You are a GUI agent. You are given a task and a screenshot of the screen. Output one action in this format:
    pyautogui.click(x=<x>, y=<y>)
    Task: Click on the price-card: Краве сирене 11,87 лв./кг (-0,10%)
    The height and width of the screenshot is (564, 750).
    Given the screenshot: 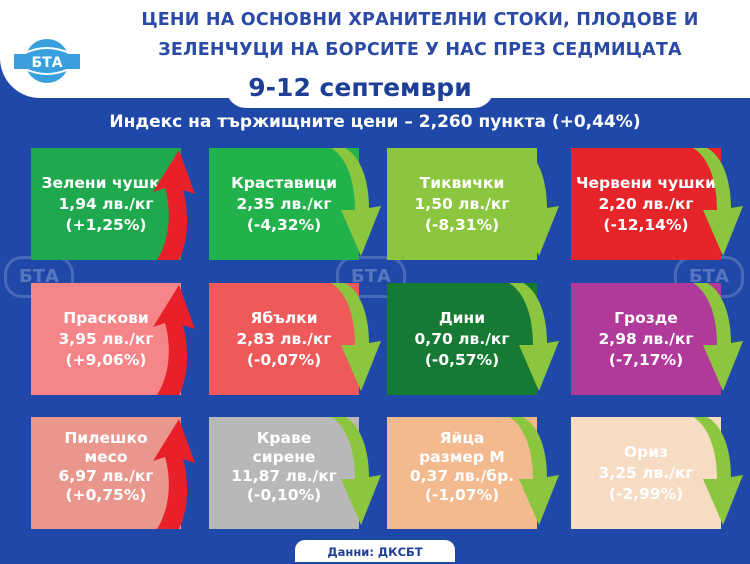 What is the action you would take?
    pyautogui.click(x=295, y=473)
    